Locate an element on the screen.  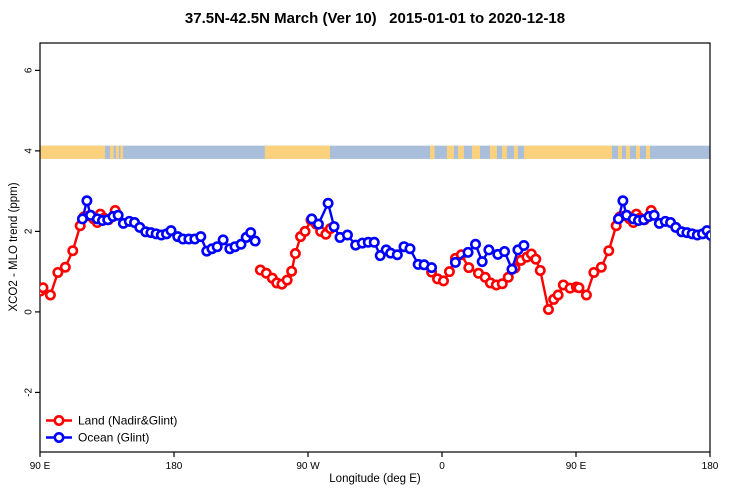
y-tick-label: 4 is located at coordinates (29, 151).